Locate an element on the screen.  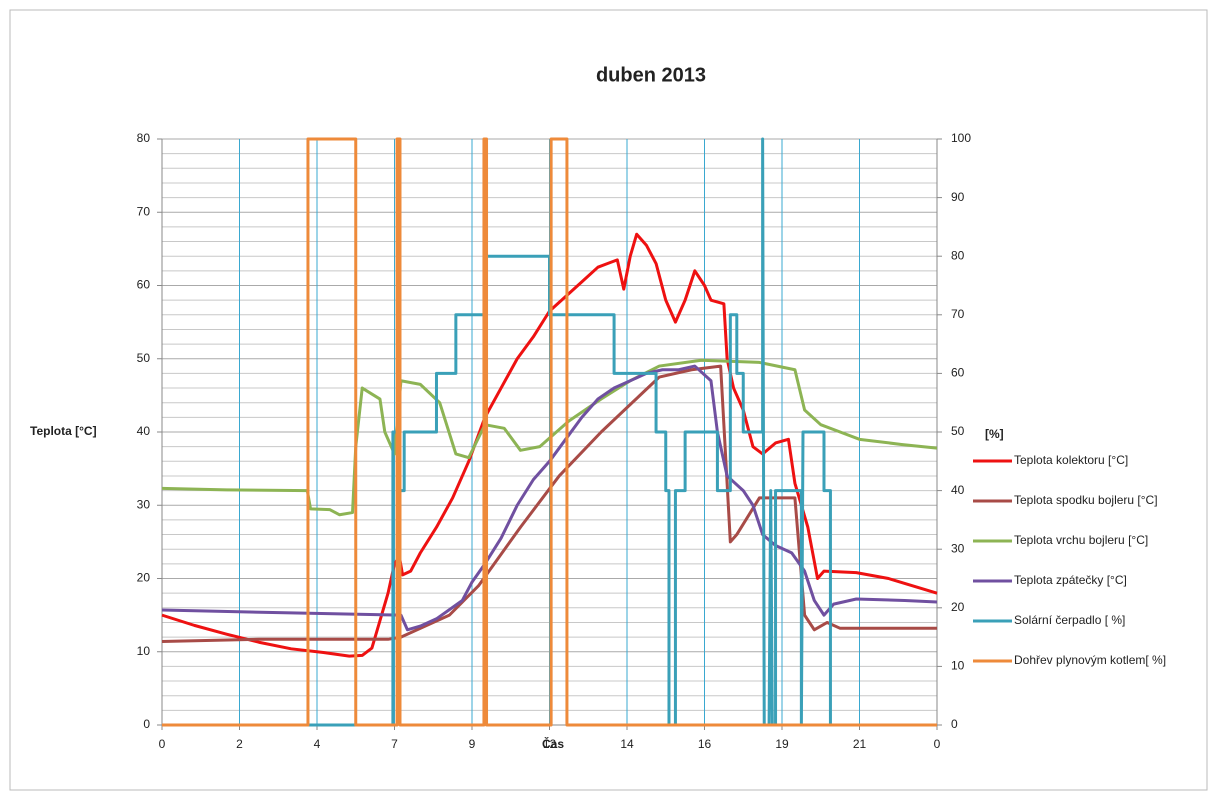
y2-tick-label: 80 is located at coordinates (958, 255).